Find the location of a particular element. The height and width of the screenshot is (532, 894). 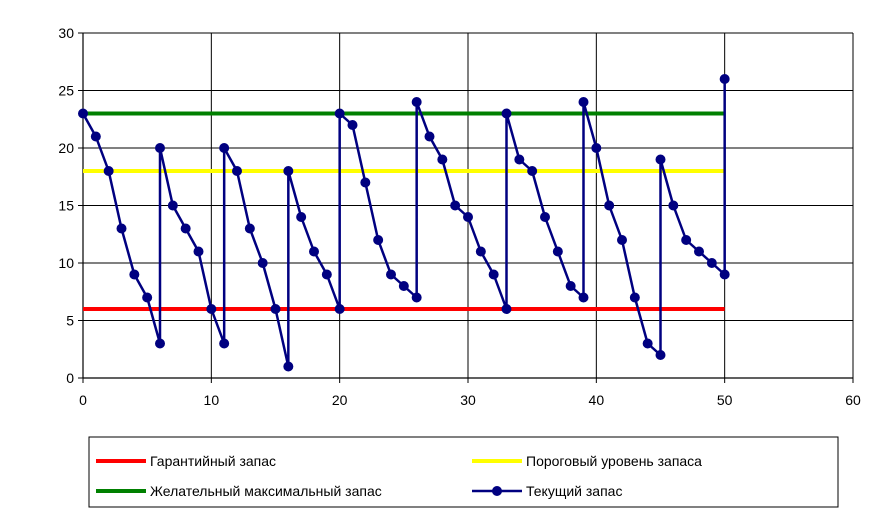

legend-label: Пороговый уровень запаса is located at coordinates (614, 461).